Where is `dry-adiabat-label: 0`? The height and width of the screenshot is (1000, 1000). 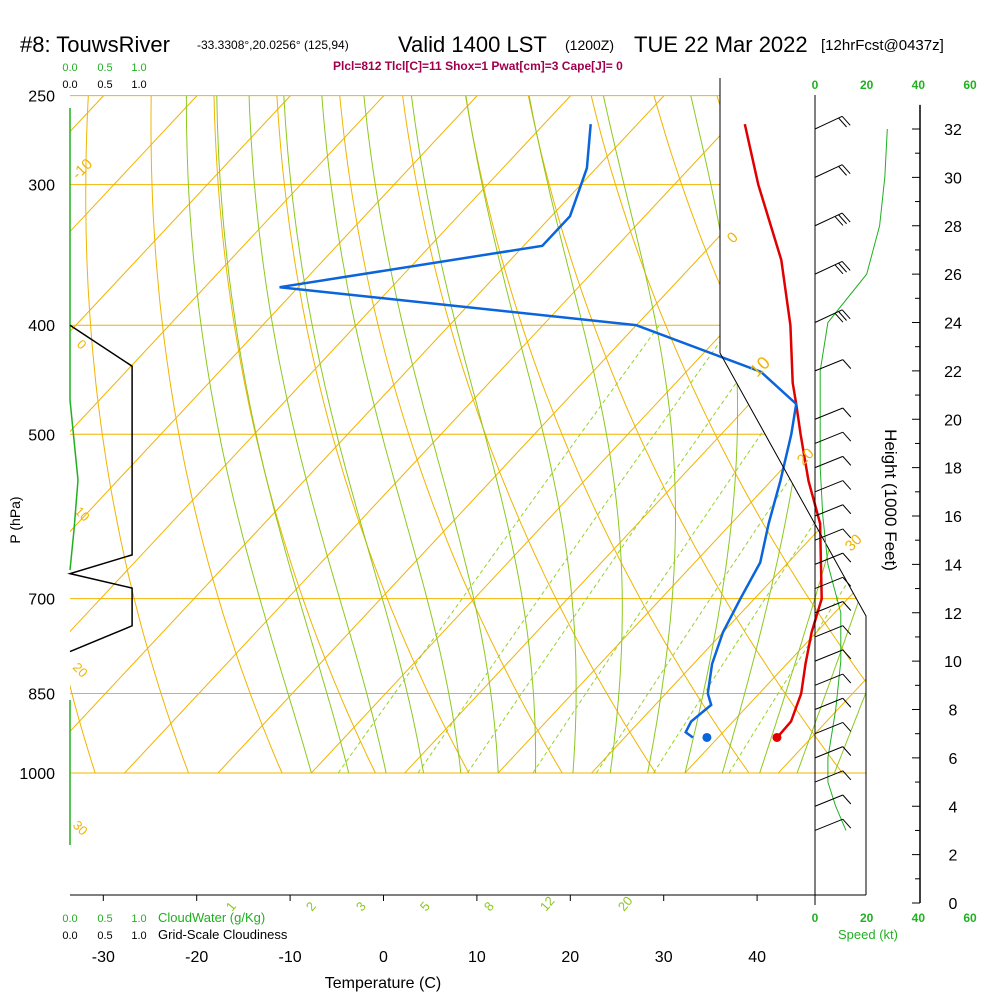 dry-adiabat-label: 0 is located at coordinates (733, 238).